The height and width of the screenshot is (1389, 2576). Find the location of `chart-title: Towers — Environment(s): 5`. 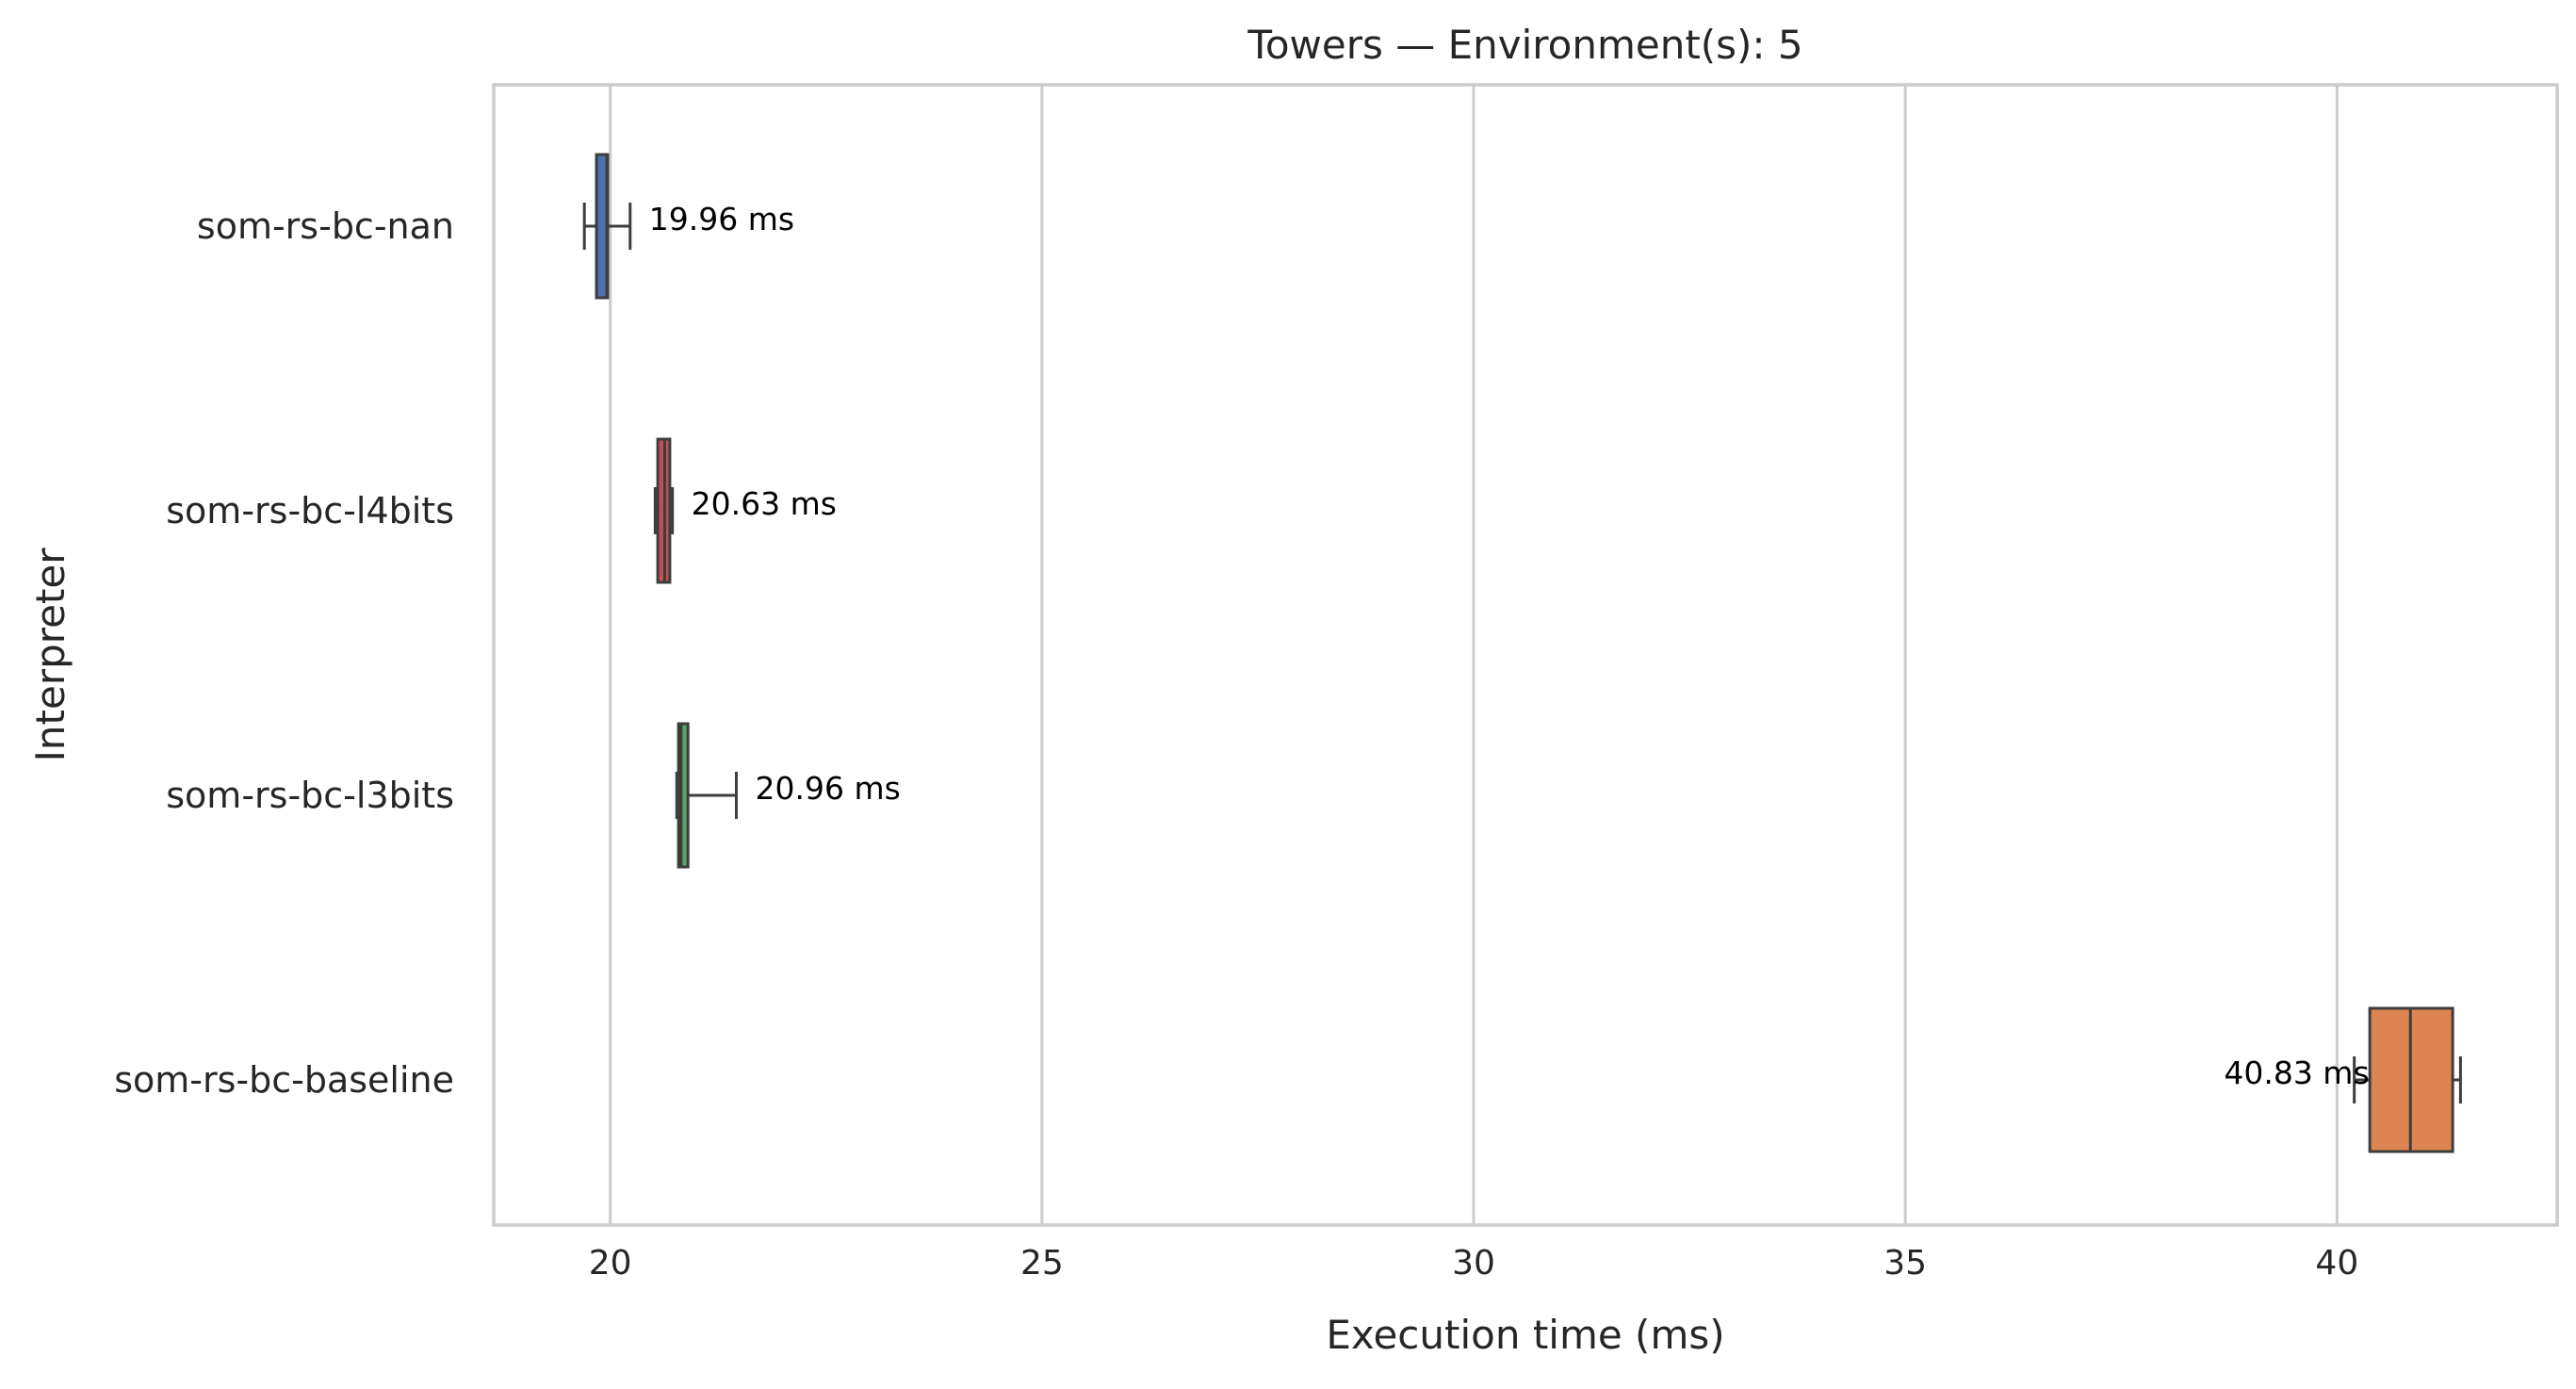

chart-title: Towers — Environment(s): 5 is located at coordinates (1524, 45).